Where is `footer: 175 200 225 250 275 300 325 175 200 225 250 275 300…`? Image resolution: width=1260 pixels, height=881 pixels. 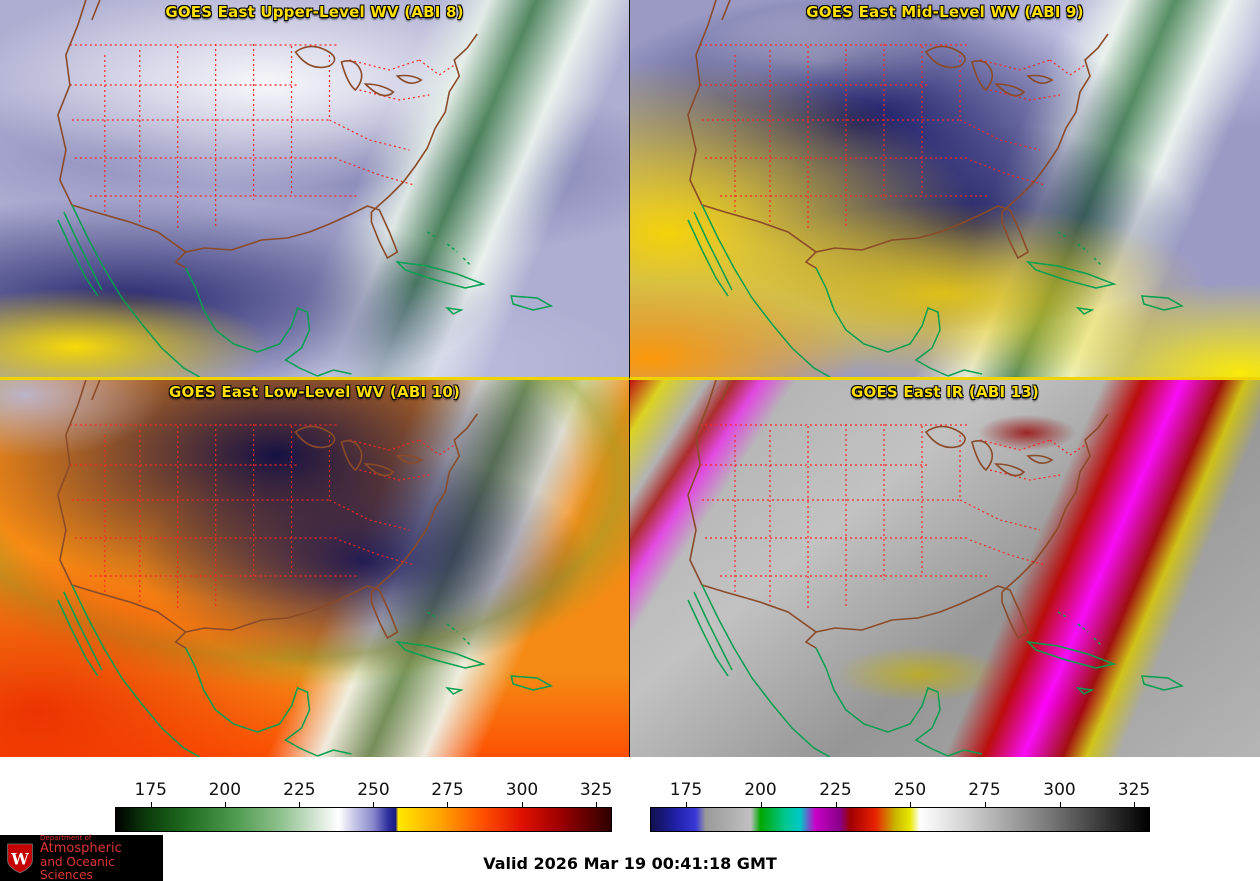
footer: 175 200 225 250 275 300 325 175 200 225 250 275 300… is located at coordinates (630, 819).